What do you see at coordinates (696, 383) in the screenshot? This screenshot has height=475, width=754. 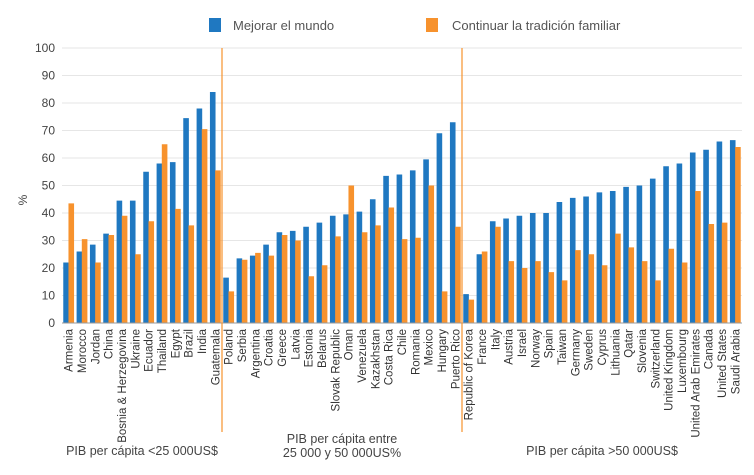 I see `x-tick-label: United Arab Emirates` at bounding box center [696, 383].